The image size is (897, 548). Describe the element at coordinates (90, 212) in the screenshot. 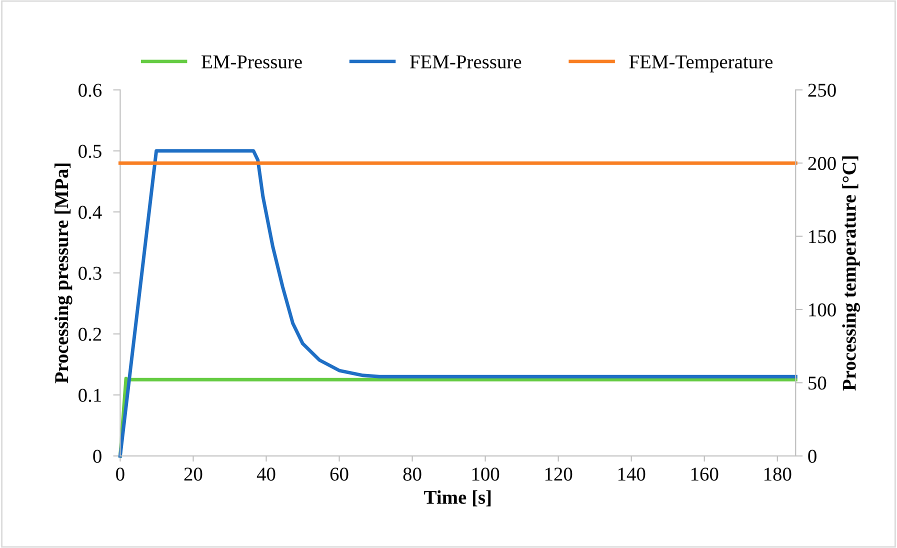

I see `y-tick-label: 0.4` at that location.